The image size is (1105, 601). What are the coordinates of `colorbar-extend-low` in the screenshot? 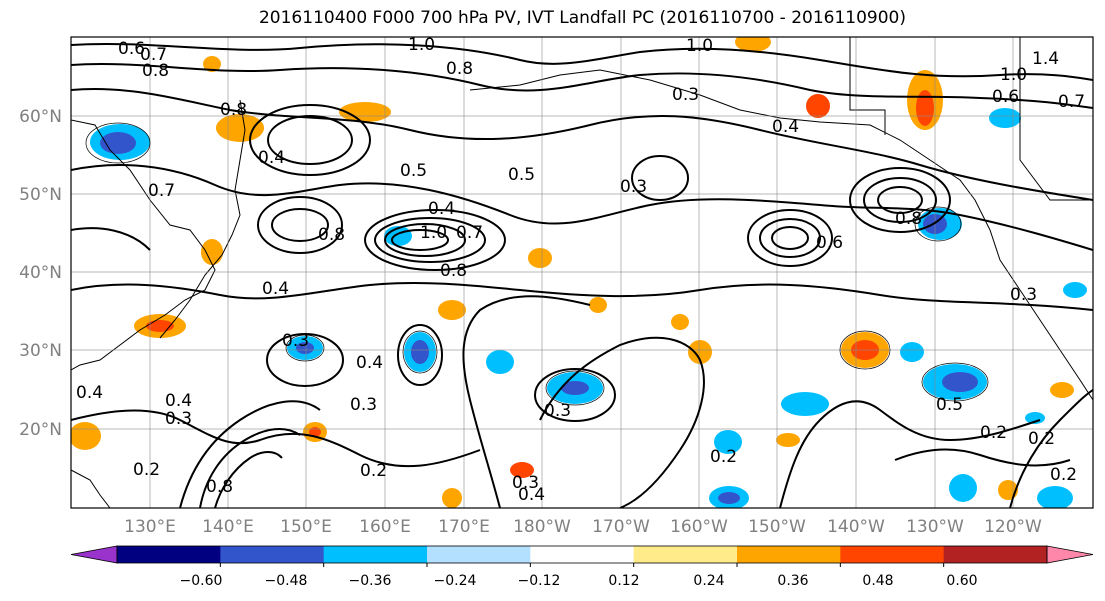 It's located at (94, 554).